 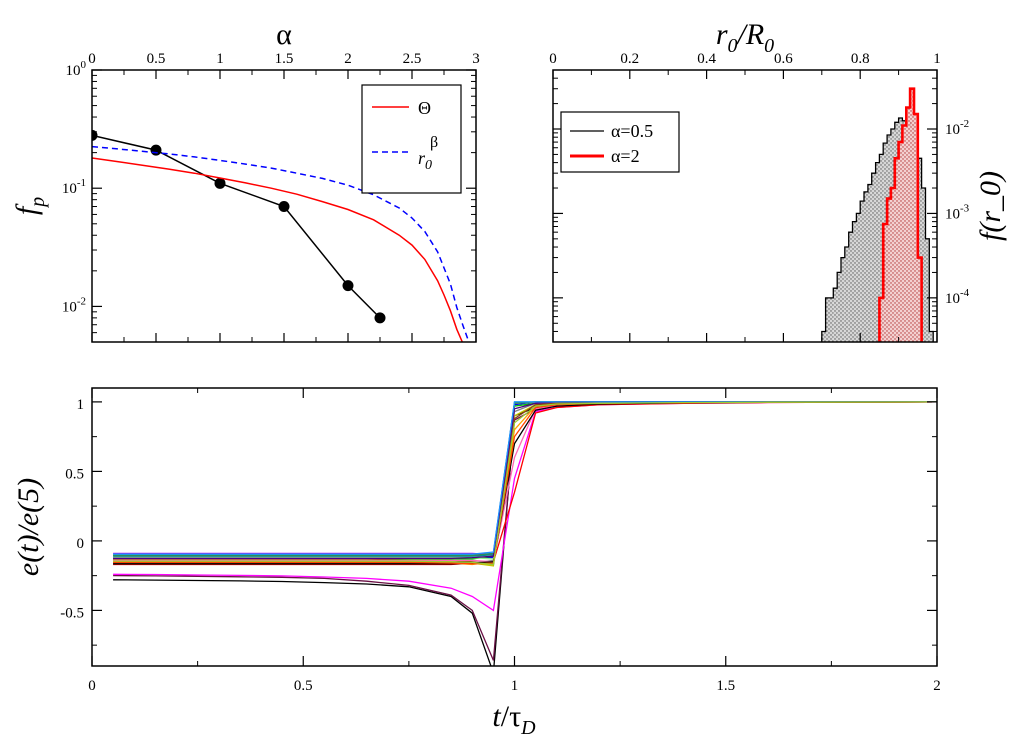 I want to click on panel-a-legend: Θ r0 β, so click(x=411, y=139).